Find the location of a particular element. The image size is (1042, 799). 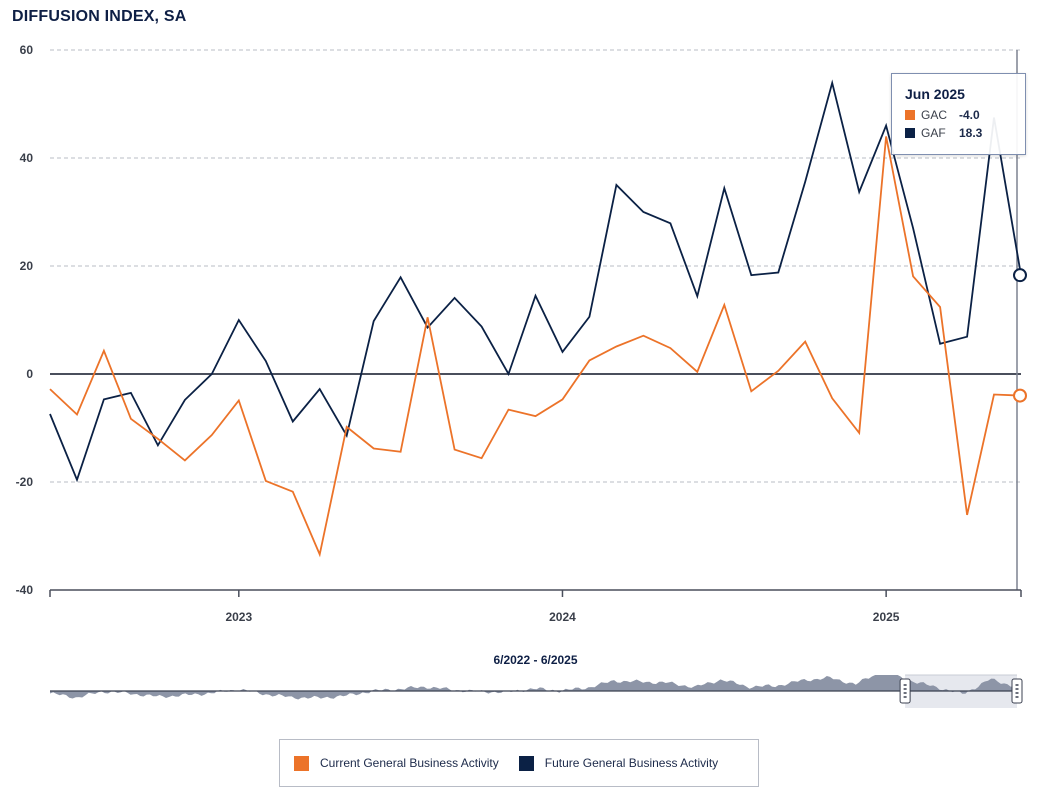

x-axis: 2023 2024 2025 is located at coordinates (535, 606).